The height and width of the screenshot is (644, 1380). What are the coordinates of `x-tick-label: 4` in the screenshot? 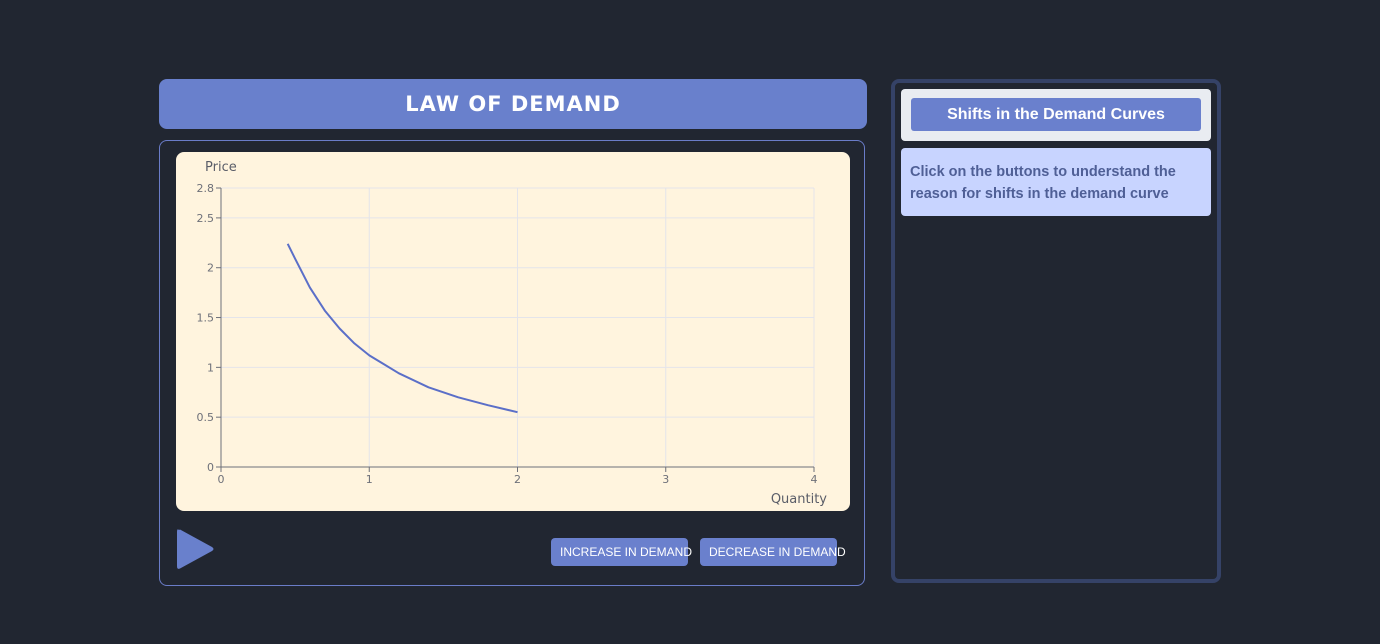 It's located at (814, 479).